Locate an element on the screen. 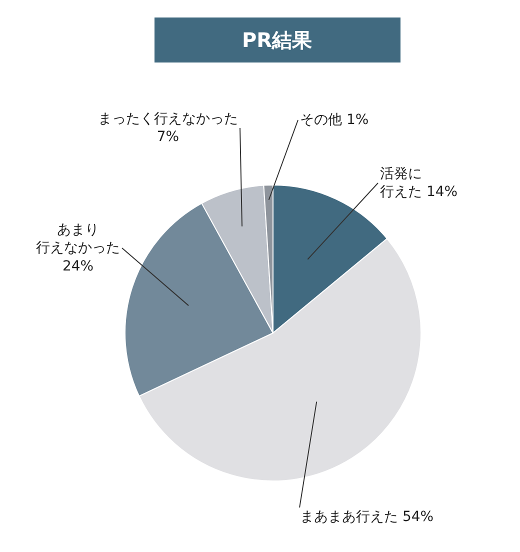  chart-title: PR結果 is located at coordinates (278, 40).